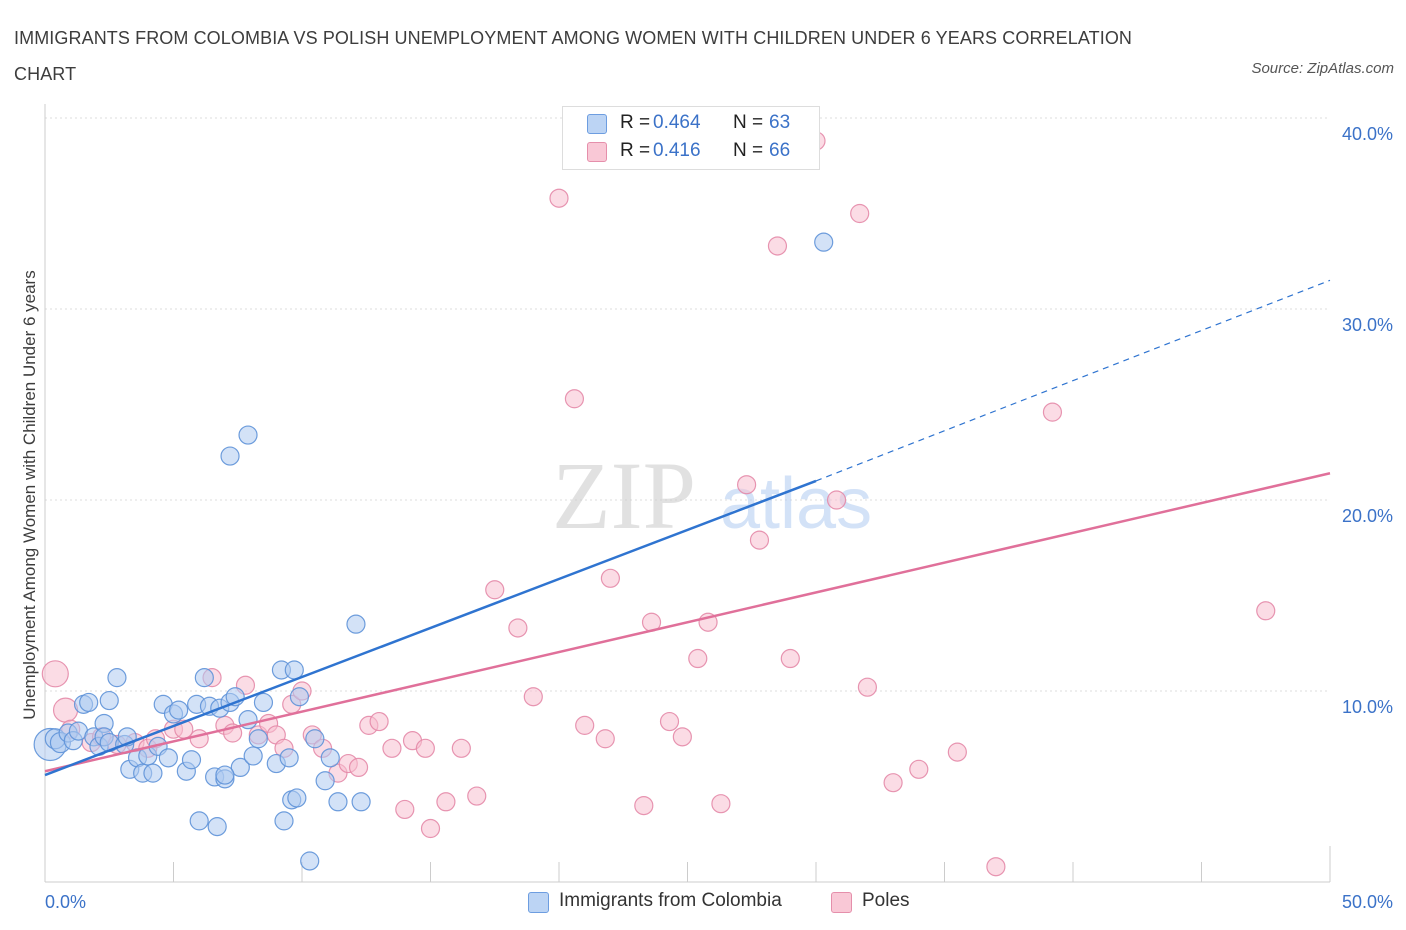  I want to click on legend-r-value: 0.416, so click(677, 150).